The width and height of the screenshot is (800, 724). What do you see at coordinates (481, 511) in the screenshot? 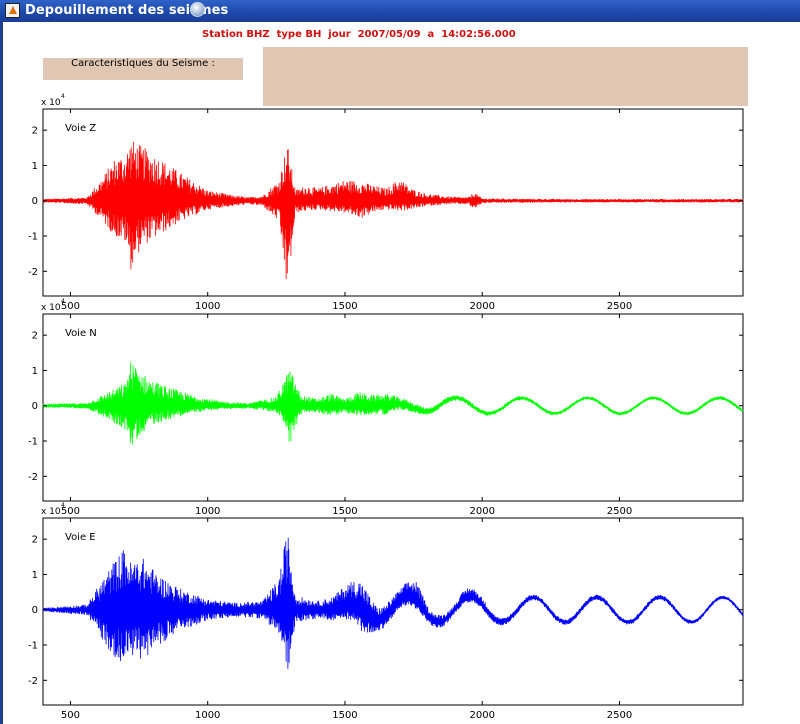
I see `xtick-label-n-2000: 2000` at bounding box center [481, 511].